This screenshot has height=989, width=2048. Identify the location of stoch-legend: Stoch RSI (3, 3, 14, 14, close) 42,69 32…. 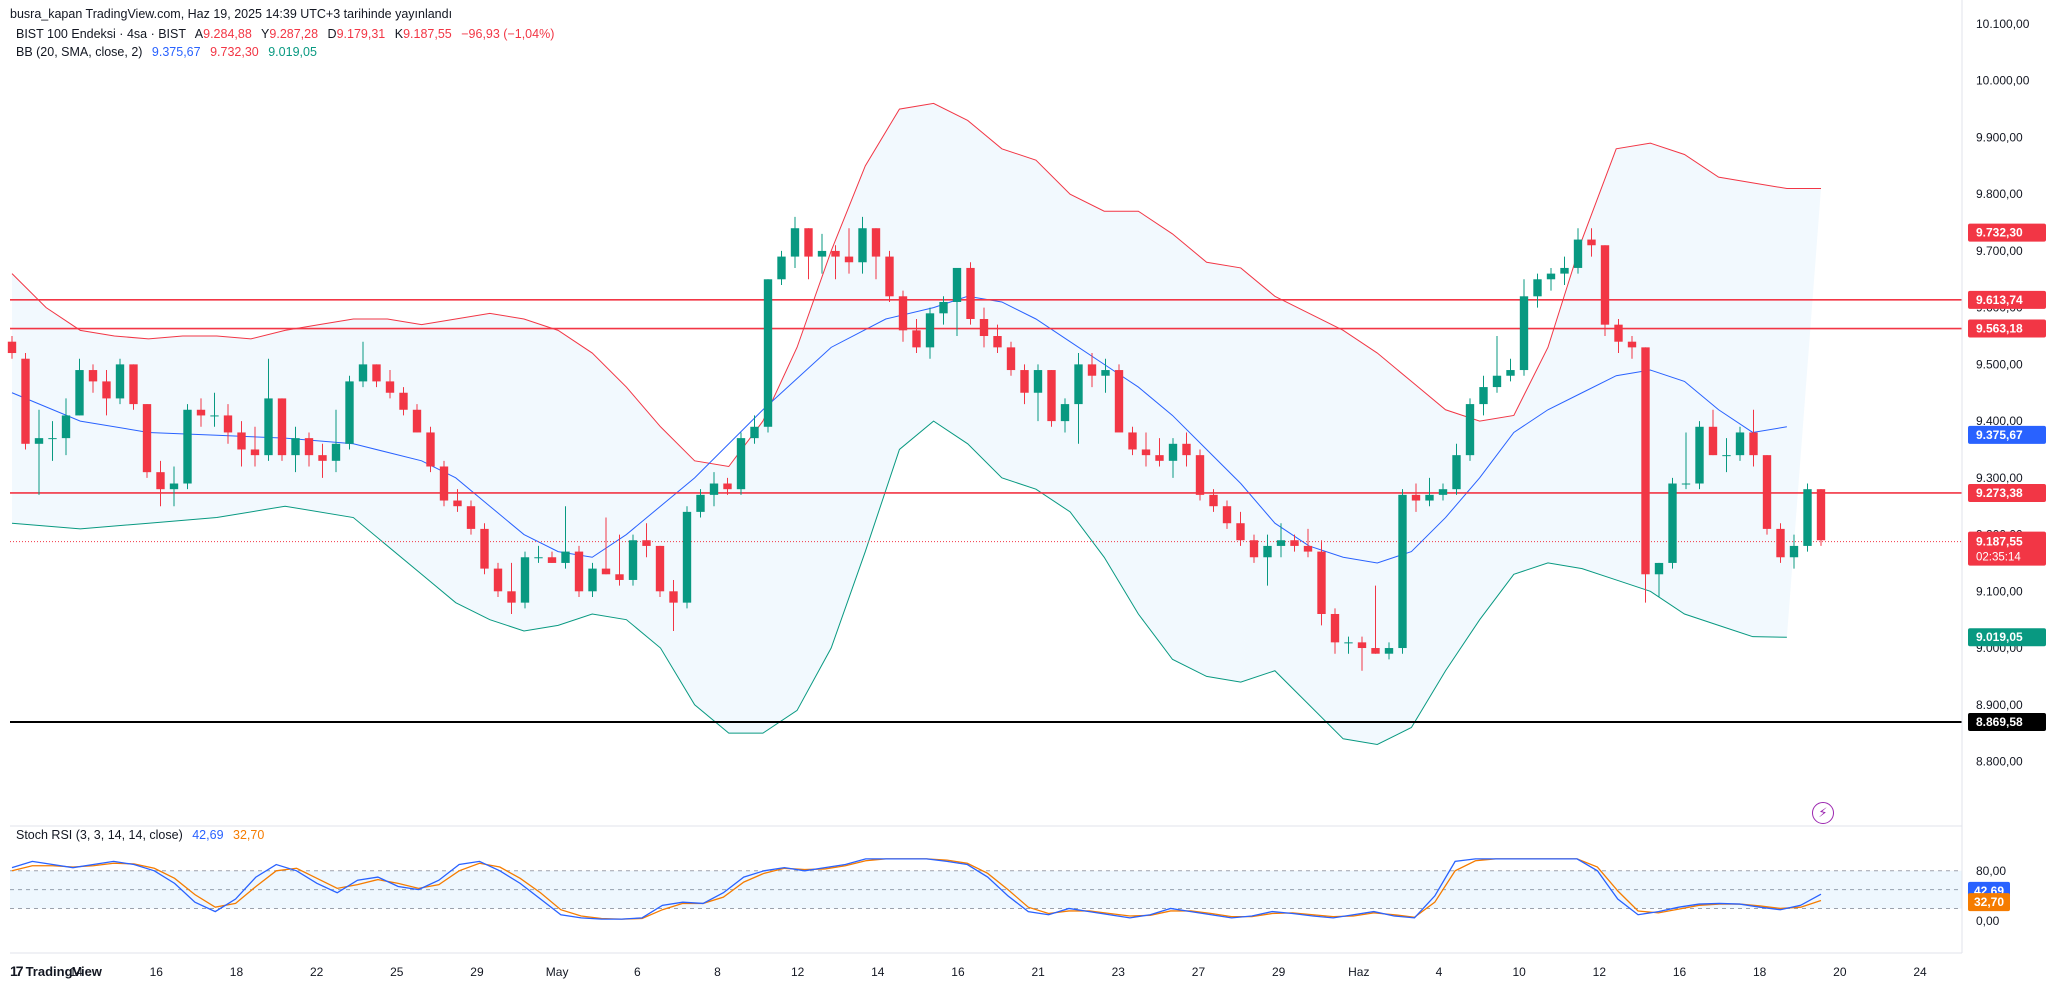
(143, 835).